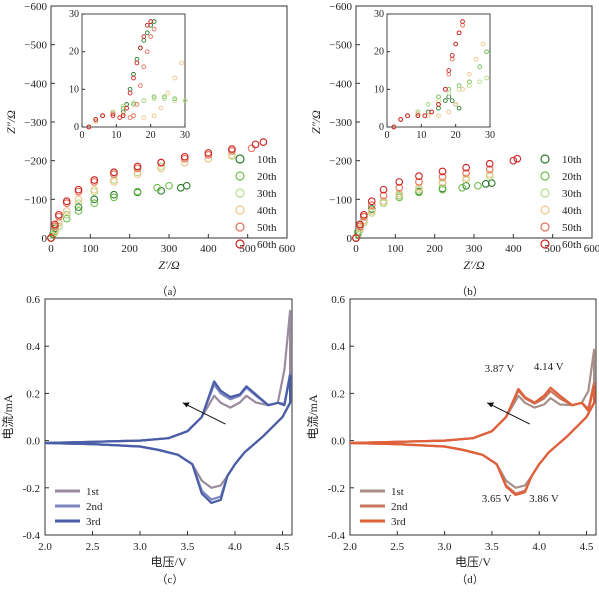 This screenshot has height=592, width=599. What do you see at coordinates (470, 579) in the screenshot?
I see `panel-label: （d）` at bounding box center [470, 579].